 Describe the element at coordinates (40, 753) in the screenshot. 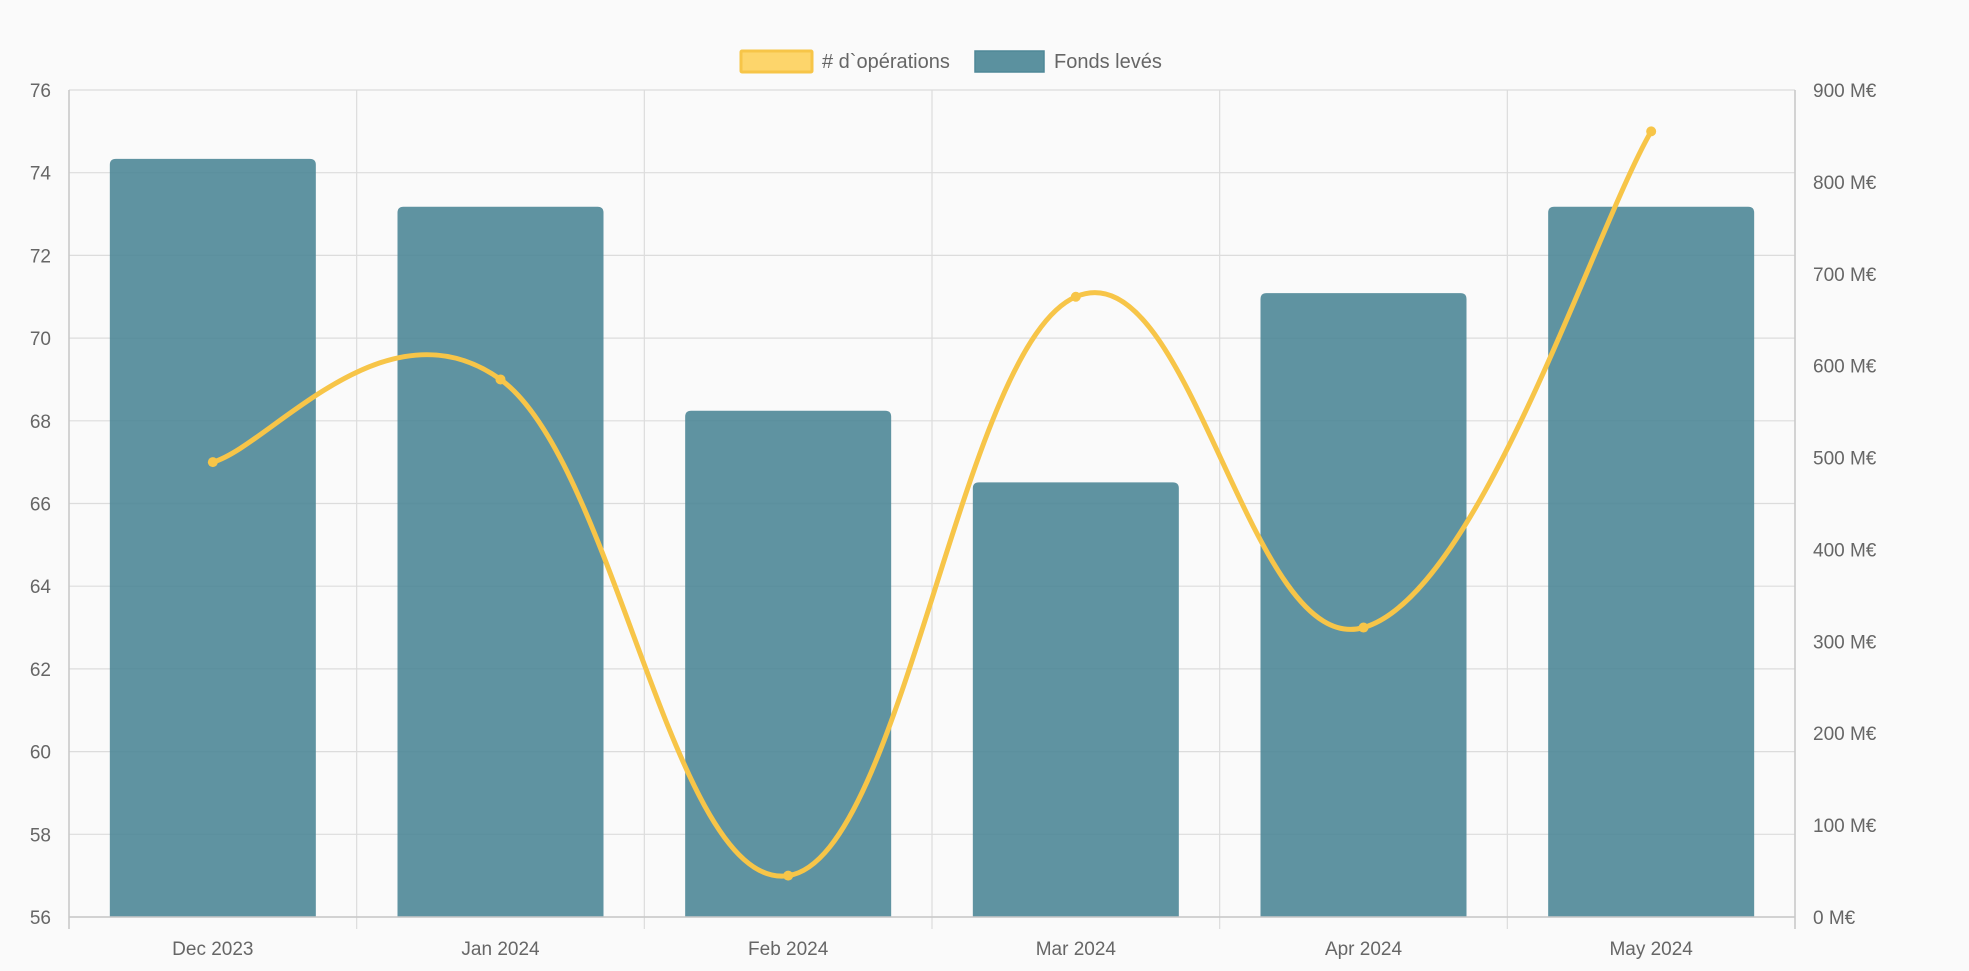

I see `y-left-tick-label: 60` at that location.